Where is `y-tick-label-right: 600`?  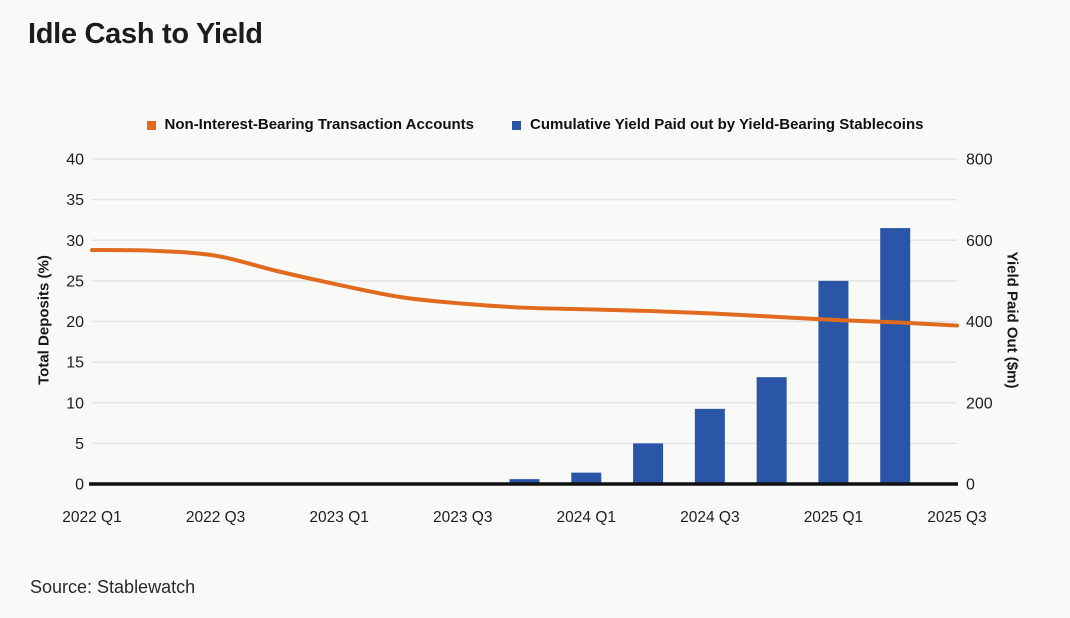
y-tick-label-right: 600 is located at coordinates (979, 241).